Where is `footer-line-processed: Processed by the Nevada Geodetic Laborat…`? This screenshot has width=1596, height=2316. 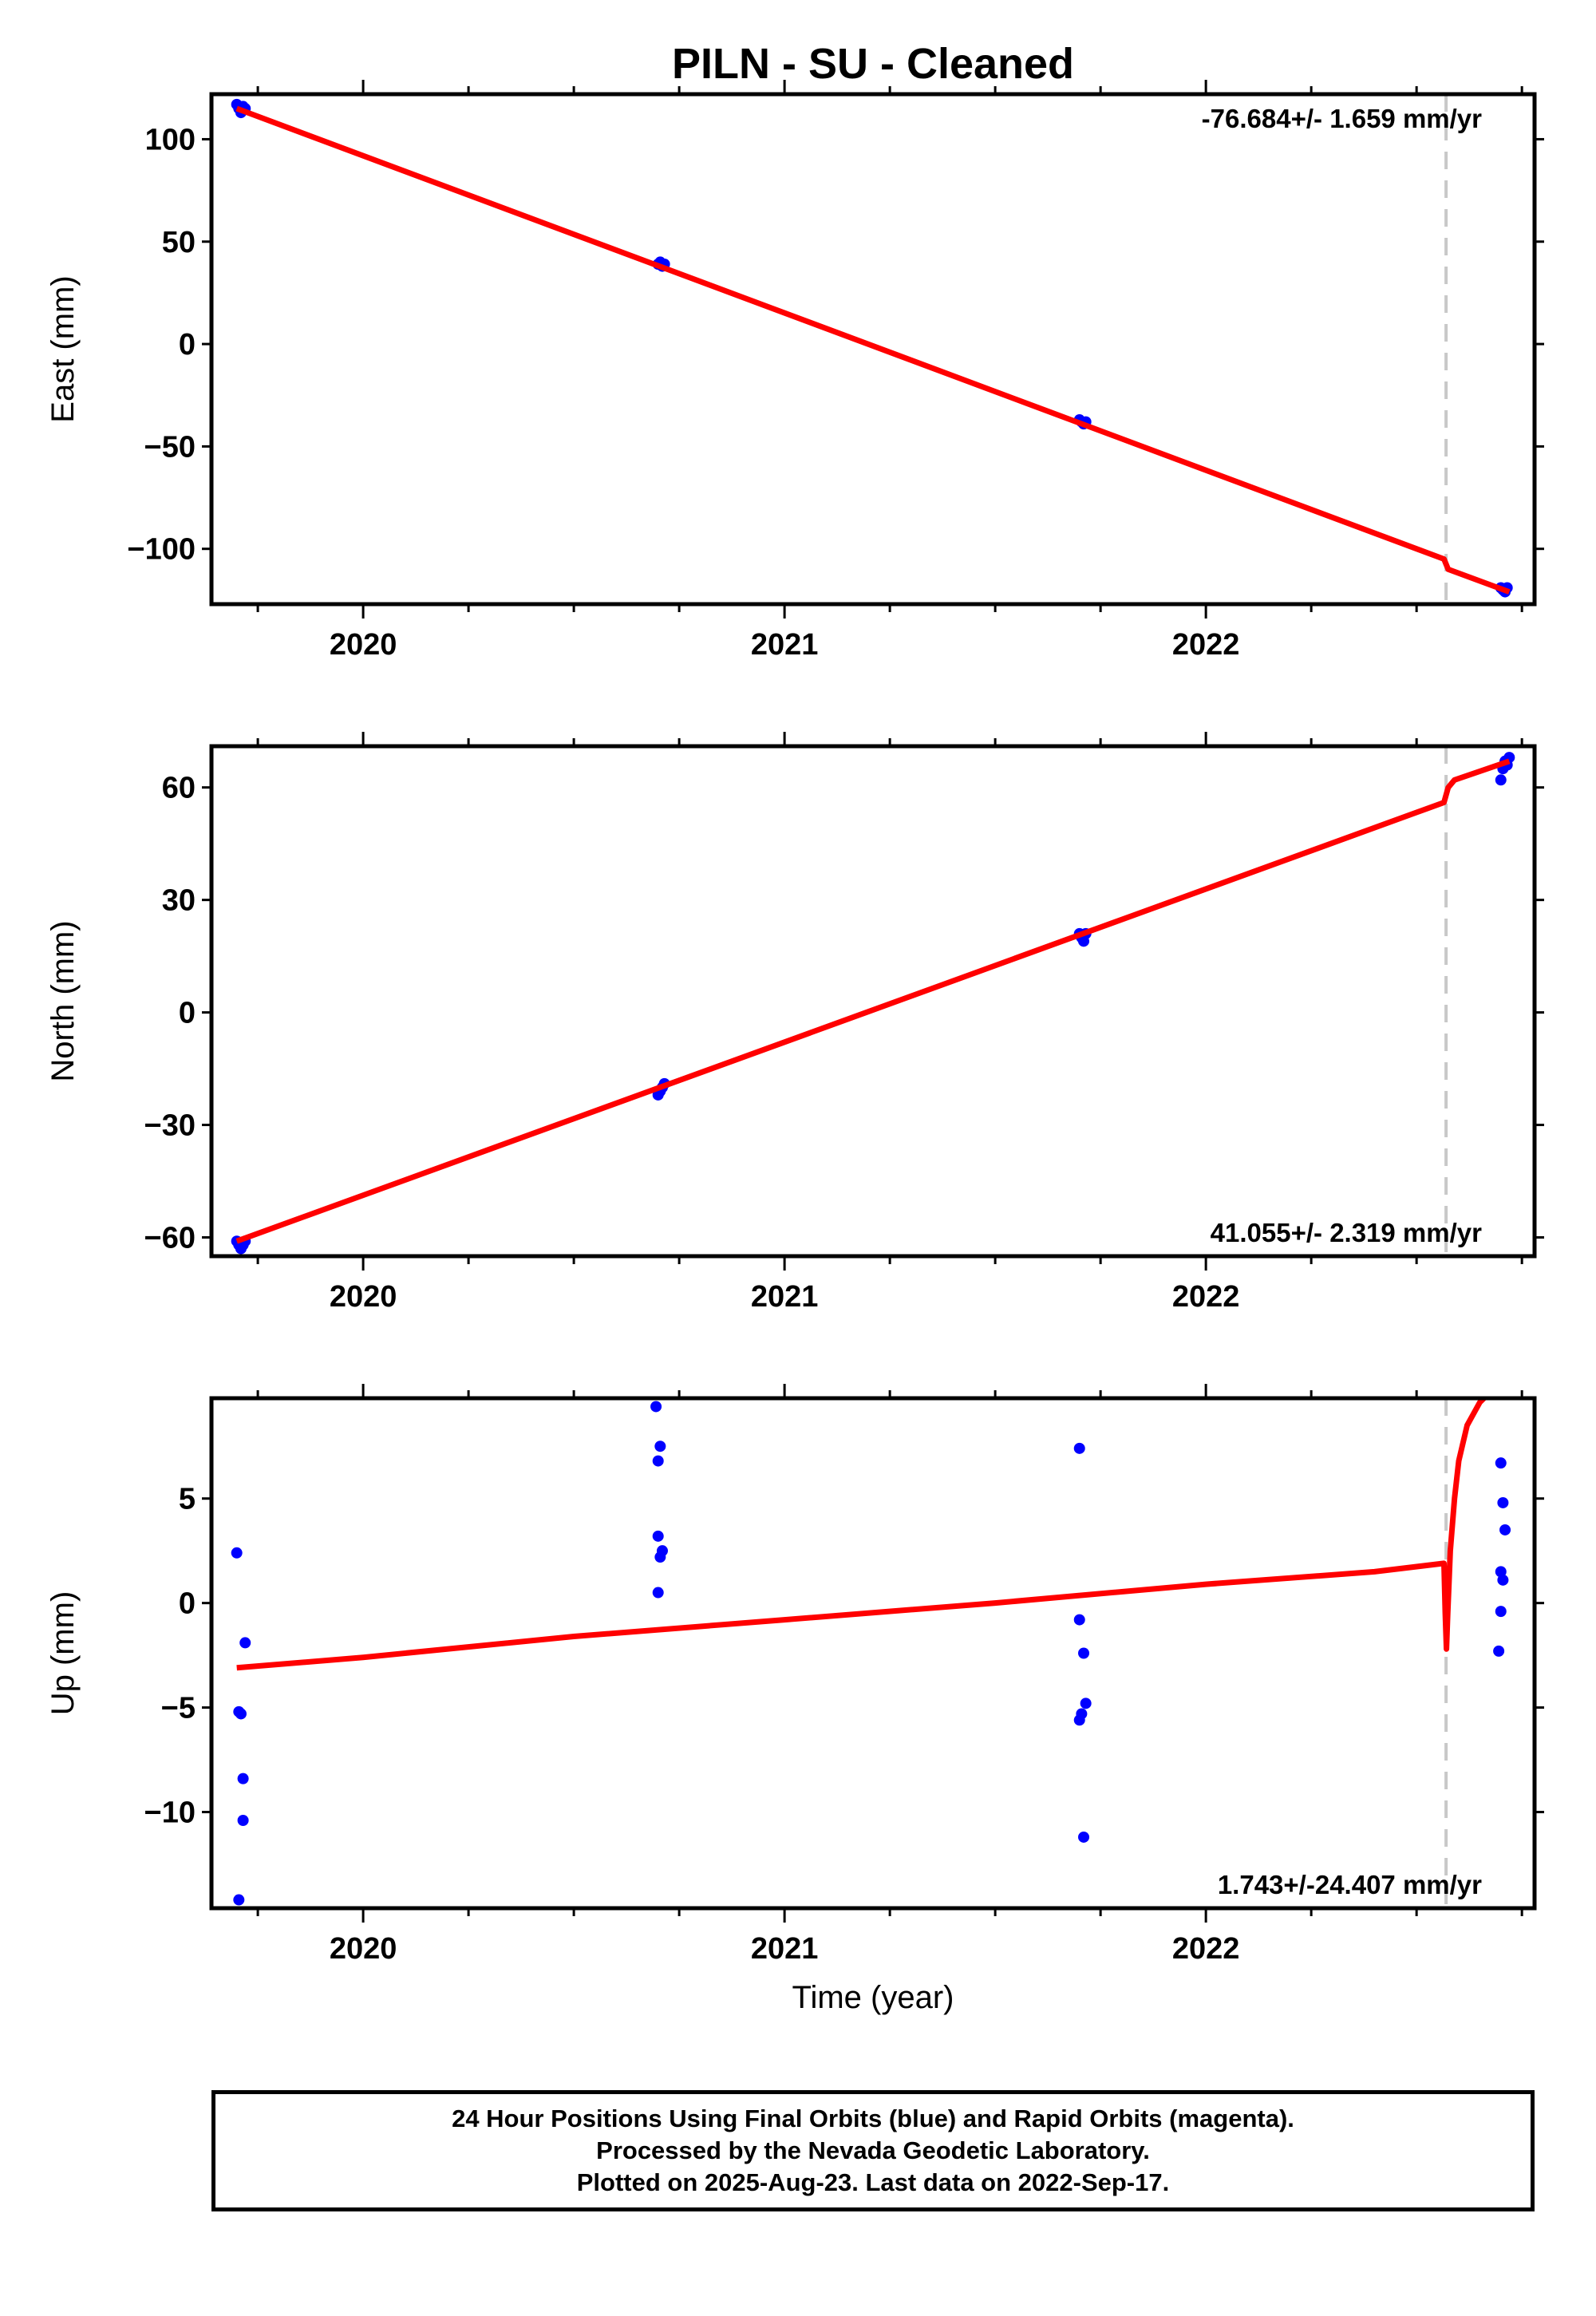 footer-line-processed: Processed by the Nevada Geodetic Laborat… is located at coordinates (873, 2150).